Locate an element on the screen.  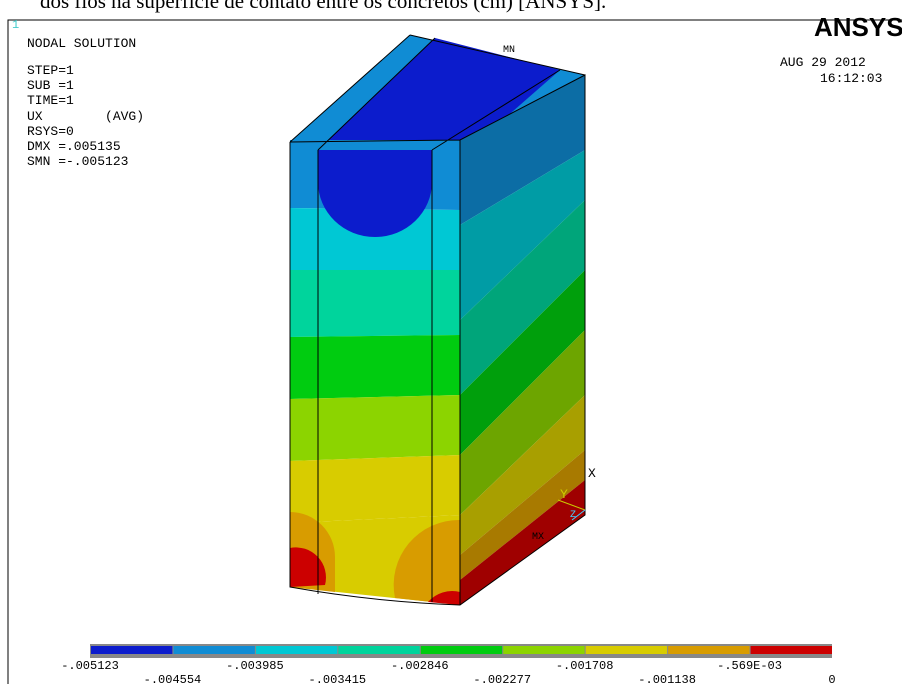
legend-label: -.001138 is located at coordinates (667, 680).